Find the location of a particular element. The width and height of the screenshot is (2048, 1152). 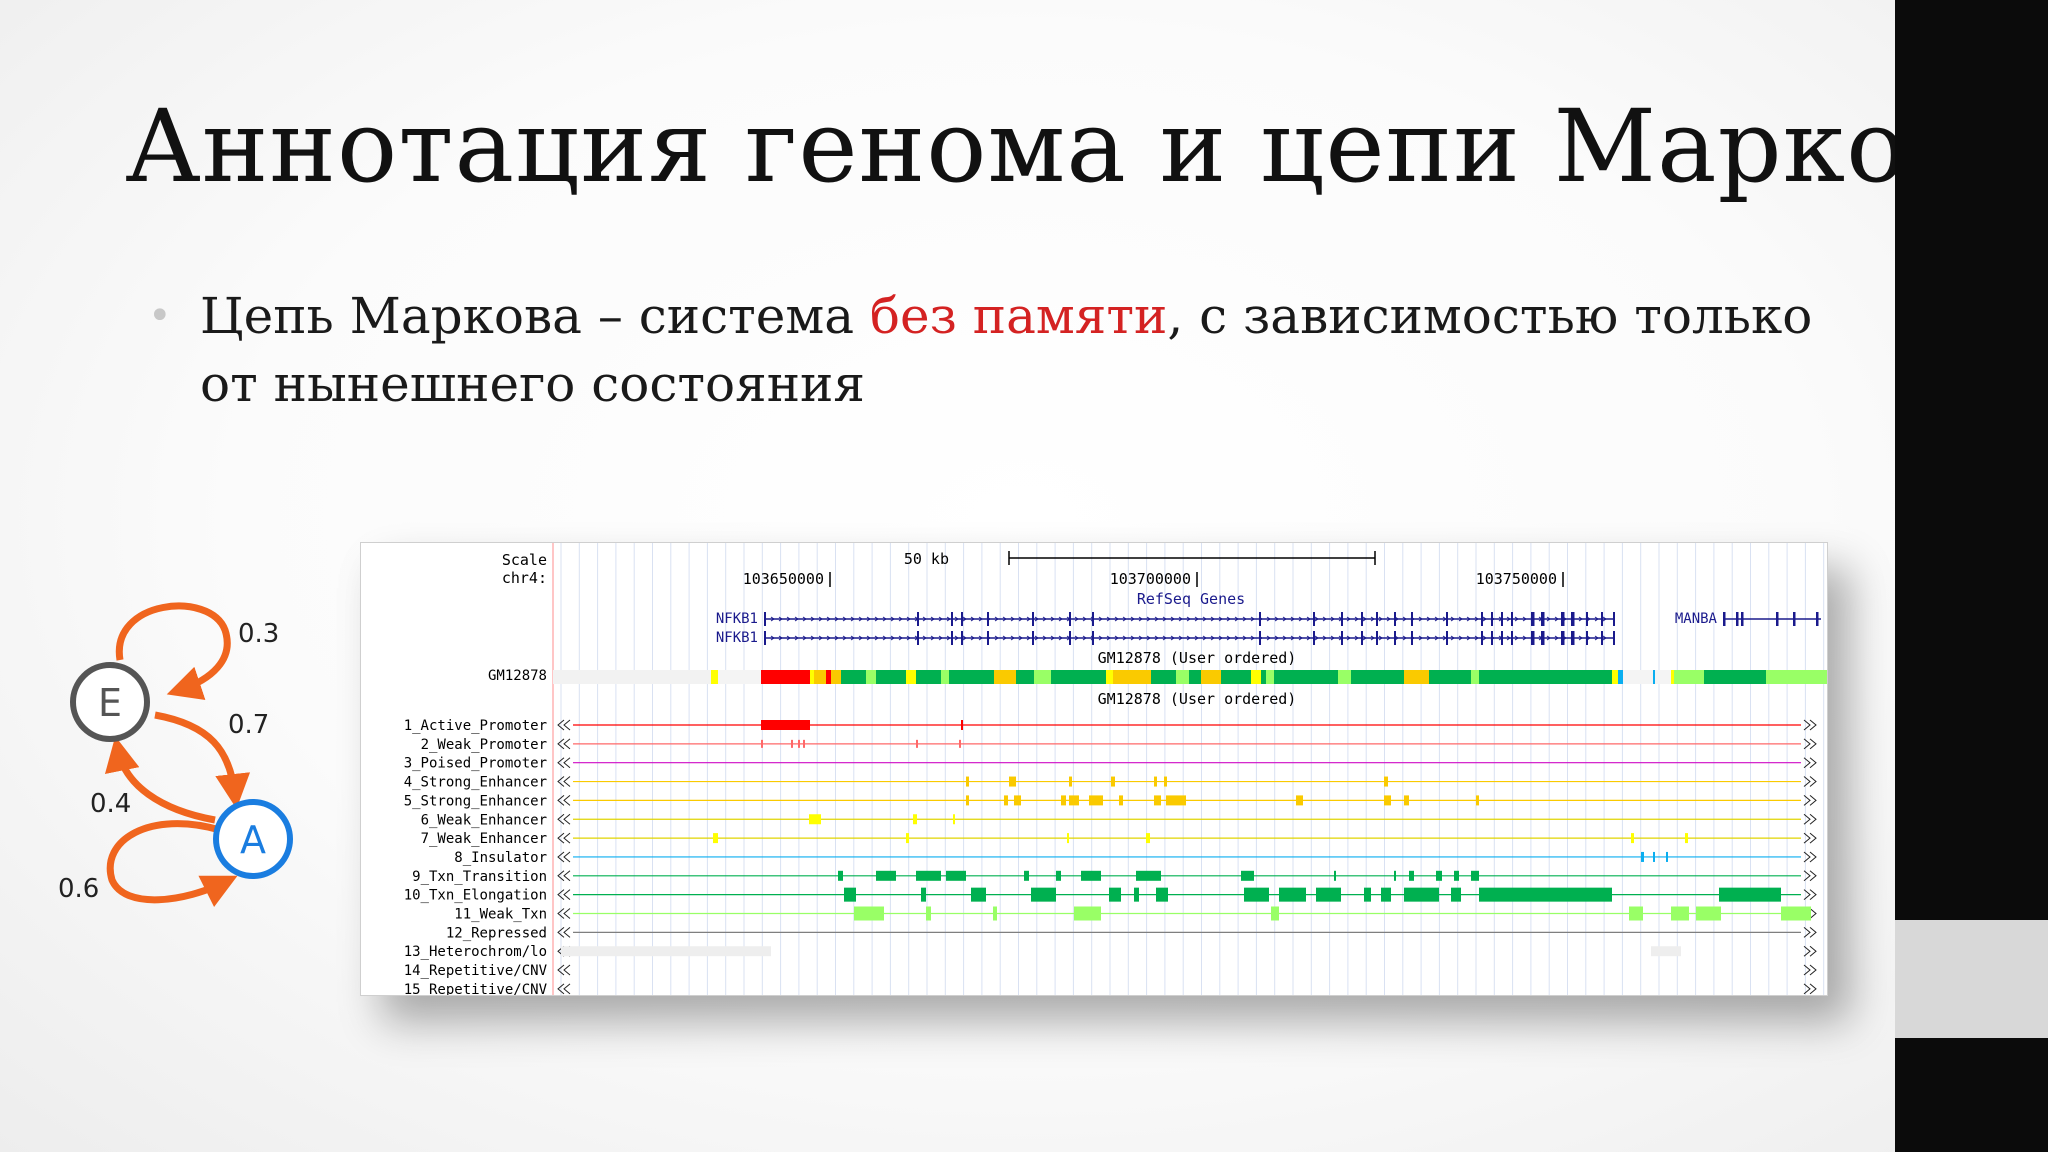

transition-a-e-arrow is located at coordinates (160, 780).